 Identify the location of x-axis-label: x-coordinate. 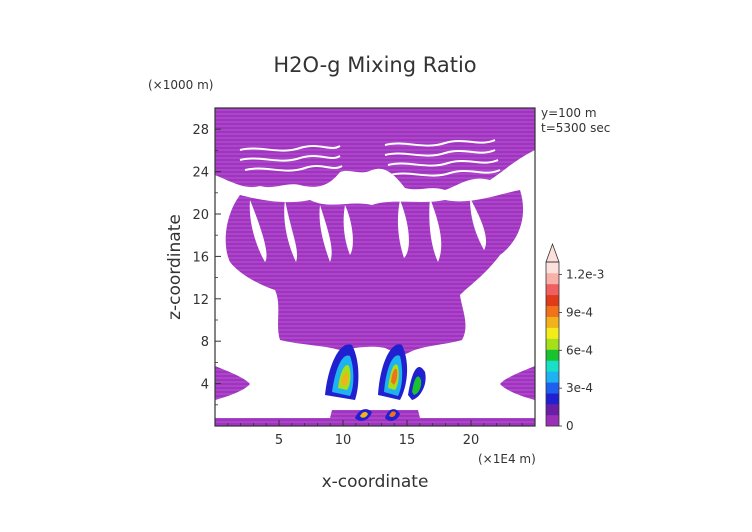
(375, 482).